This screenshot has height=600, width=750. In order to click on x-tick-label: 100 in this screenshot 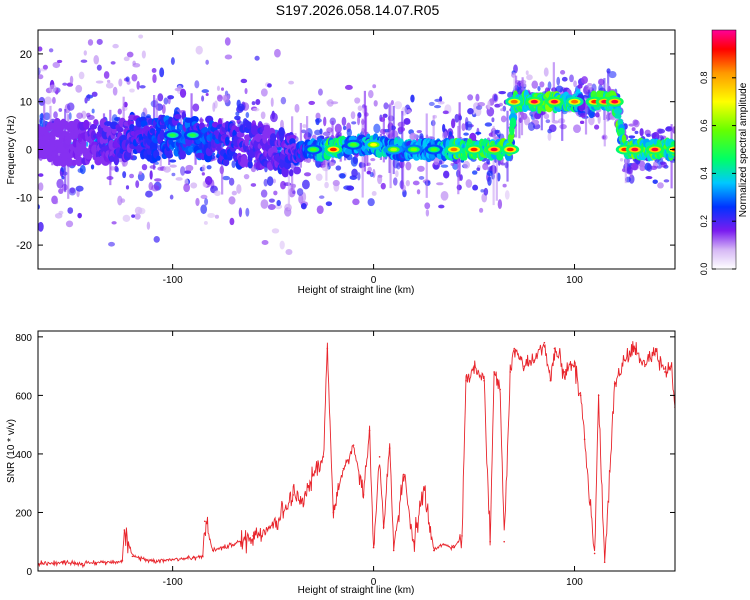, I will do `click(574, 582)`.